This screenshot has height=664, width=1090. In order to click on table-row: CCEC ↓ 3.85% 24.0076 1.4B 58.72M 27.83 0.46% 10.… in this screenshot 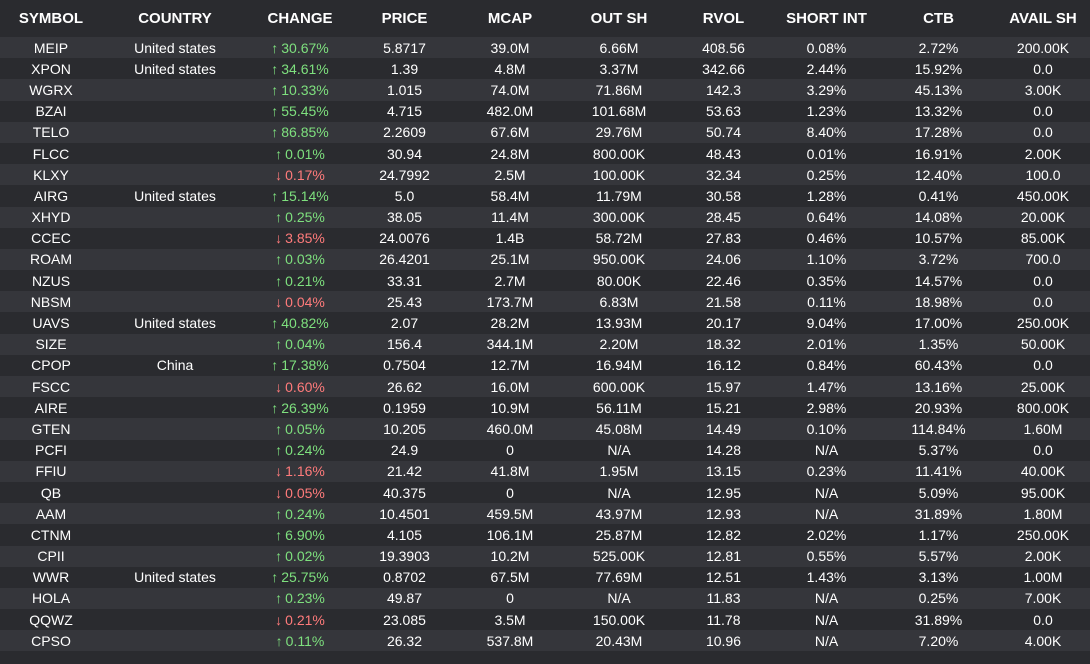, I will do `click(545, 238)`.